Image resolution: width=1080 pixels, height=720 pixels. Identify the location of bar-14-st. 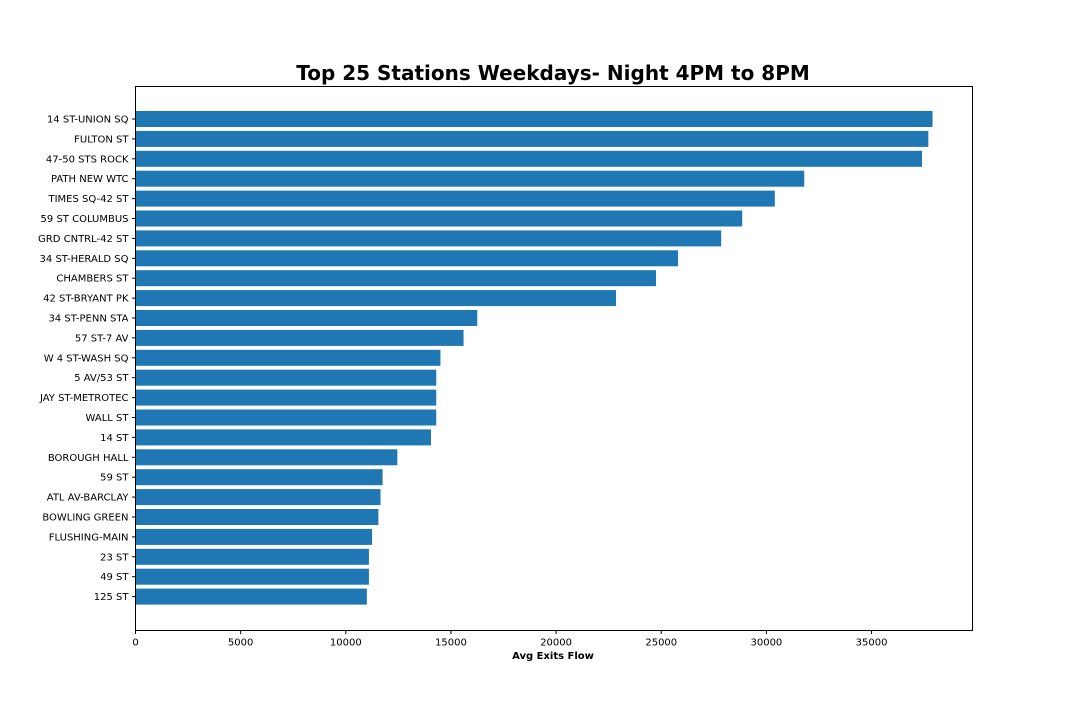
(283, 437).